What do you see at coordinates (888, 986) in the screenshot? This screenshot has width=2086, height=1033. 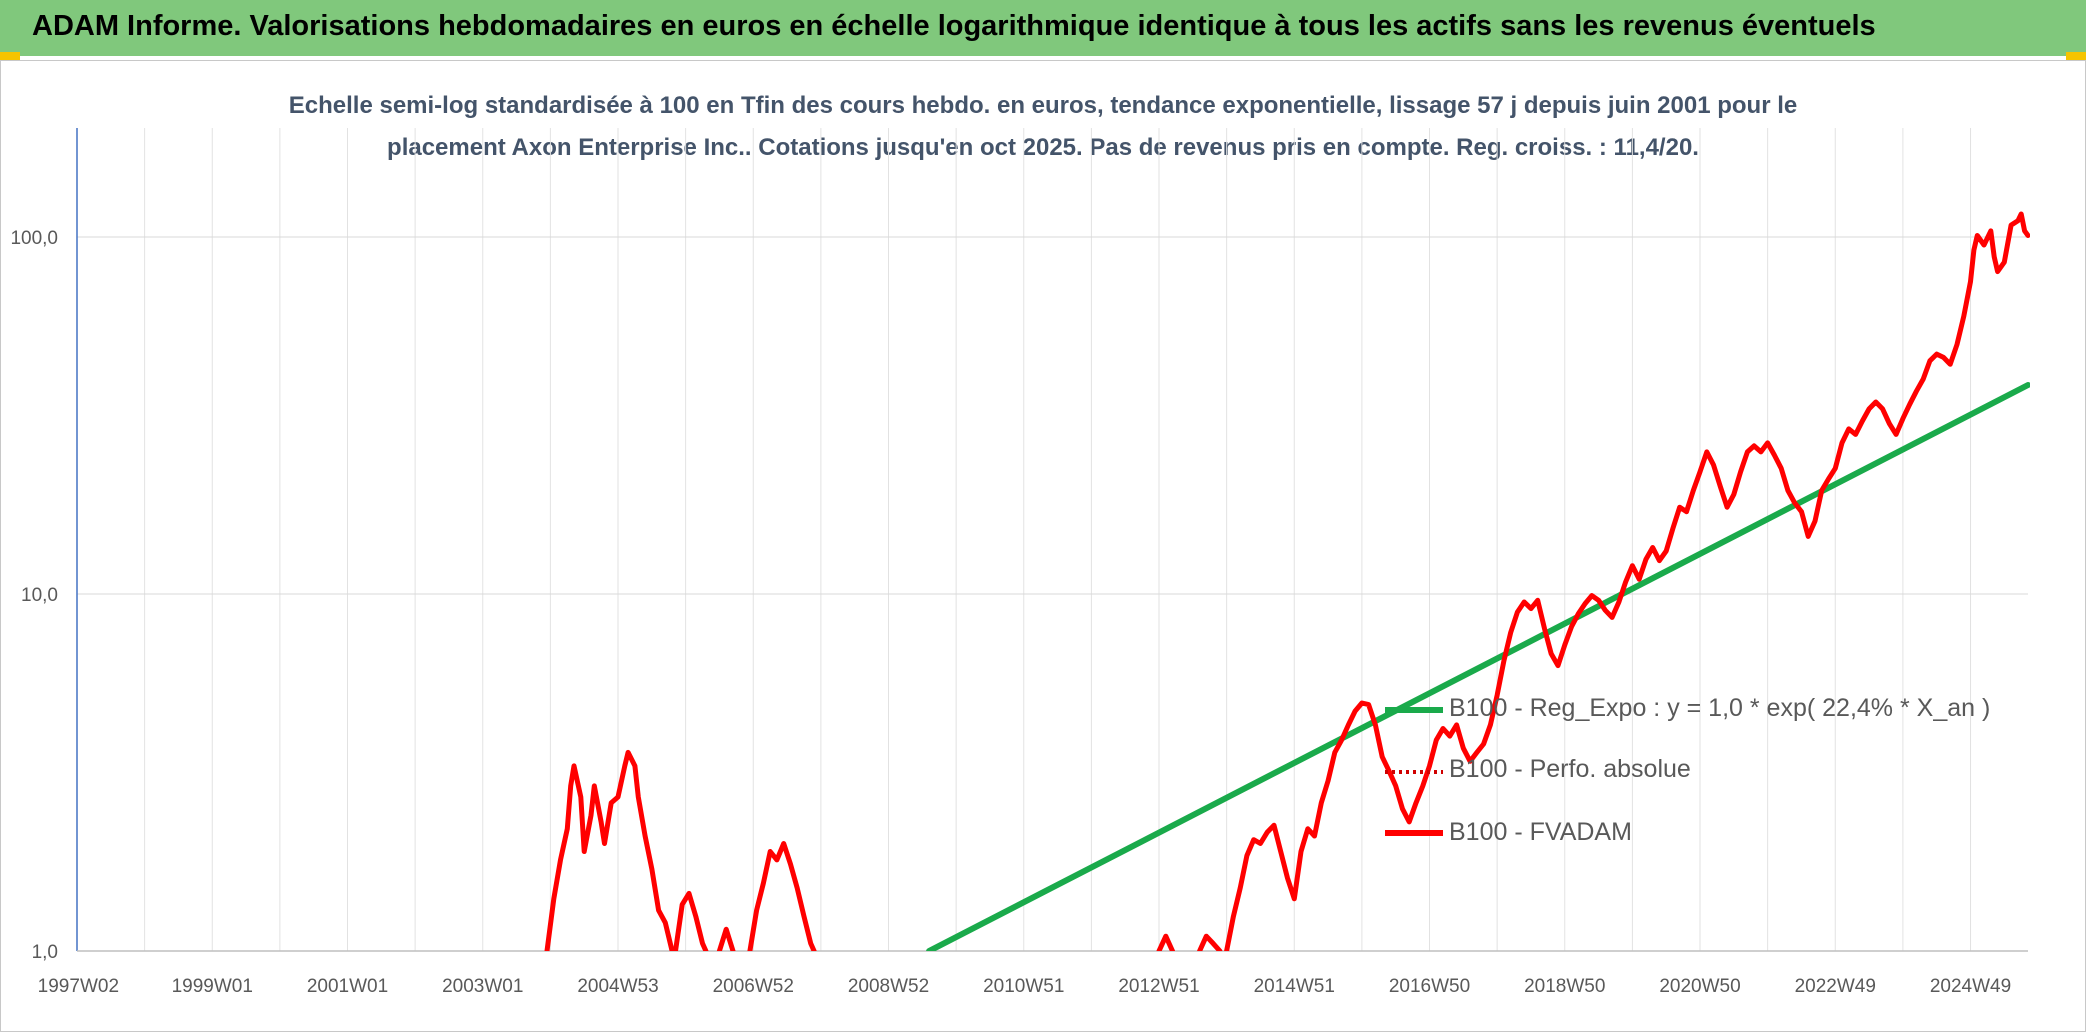 I see `x-tick-label: 2008W52` at bounding box center [888, 986].